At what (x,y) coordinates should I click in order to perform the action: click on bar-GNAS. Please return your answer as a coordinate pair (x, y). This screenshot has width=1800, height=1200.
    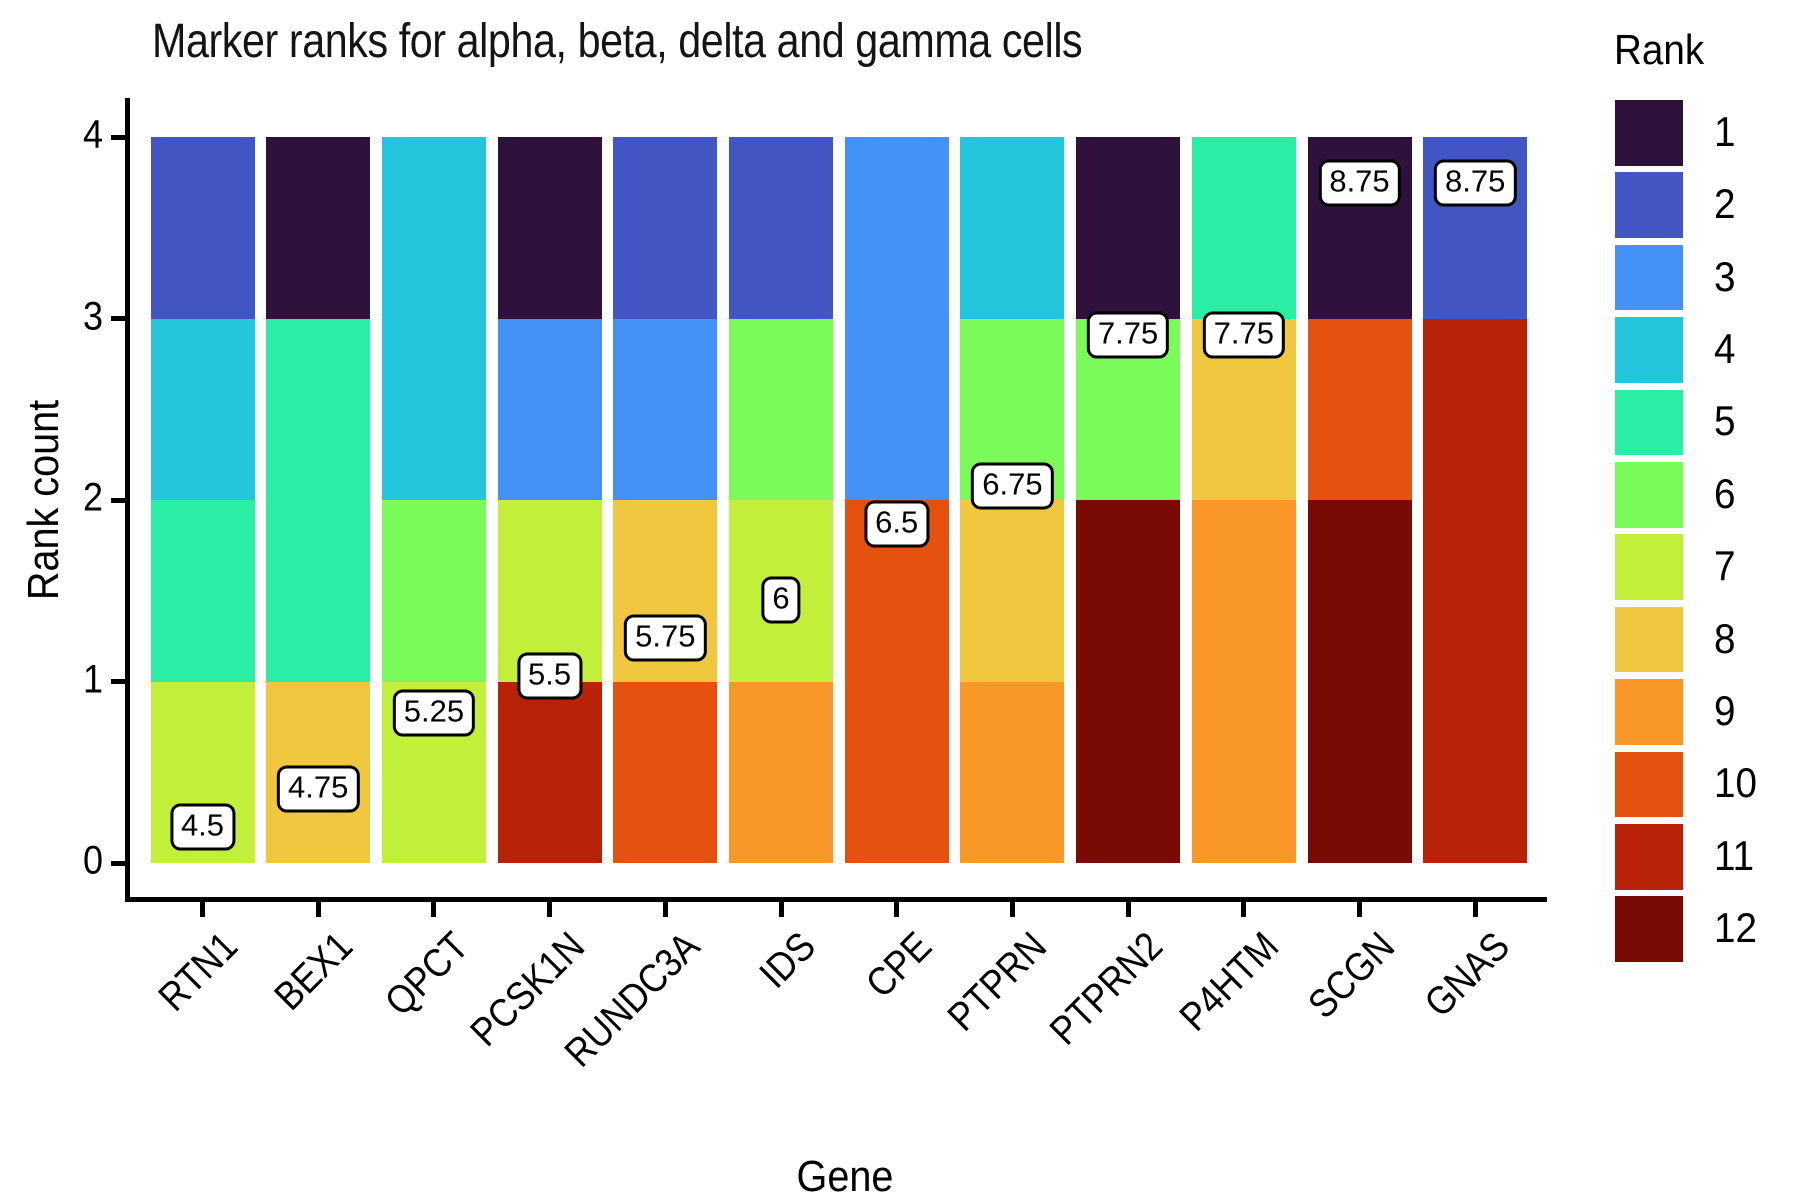
    Looking at the image, I should click on (1475, 500).